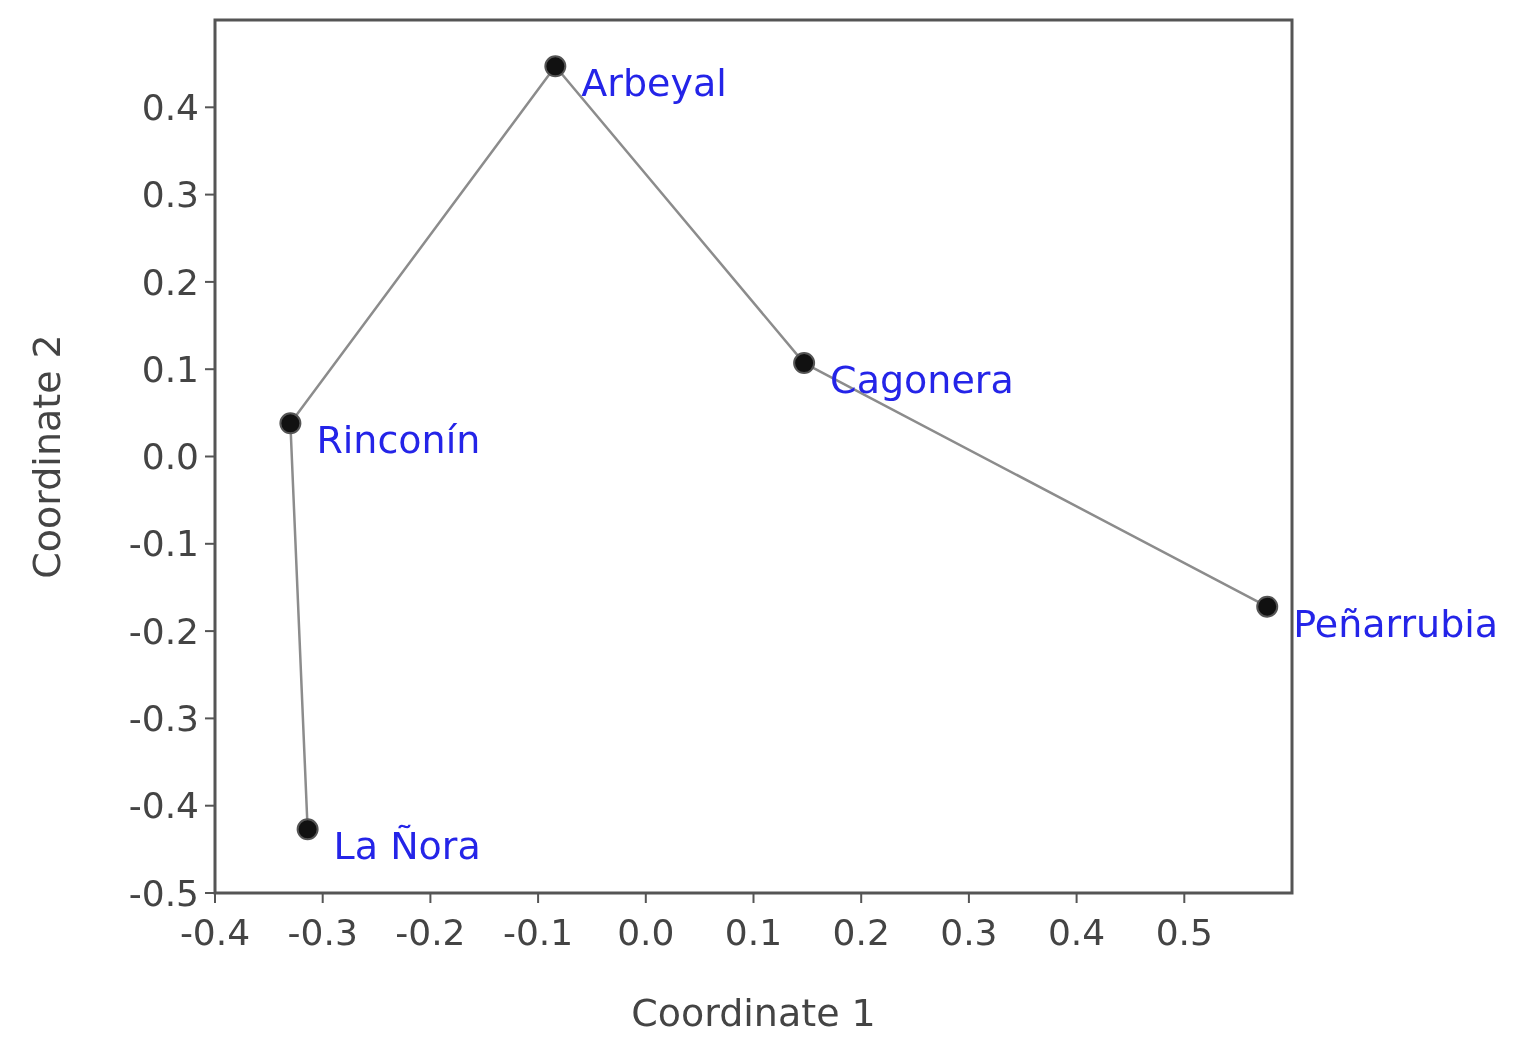  Describe the element at coordinates (1184, 932) in the screenshot. I see `x-tick-label: 0.5` at that location.